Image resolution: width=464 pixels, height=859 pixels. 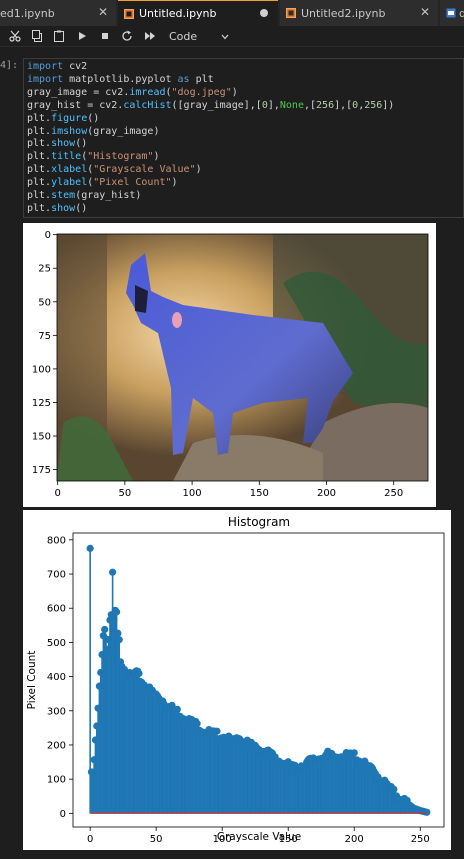 What do you see at coordinates (41, 437) in the screenshot?
I see `y-tick-label: 150` at bounding box center [41, 437].